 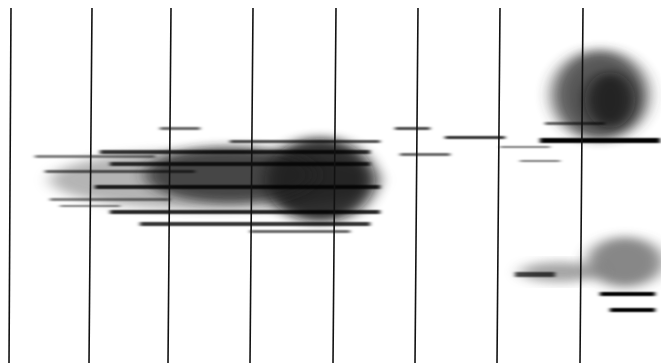 What do you see at coordinates (588, 274) in the screenshot?
I see `lower-right-blob` at bounding box center [588, 274].